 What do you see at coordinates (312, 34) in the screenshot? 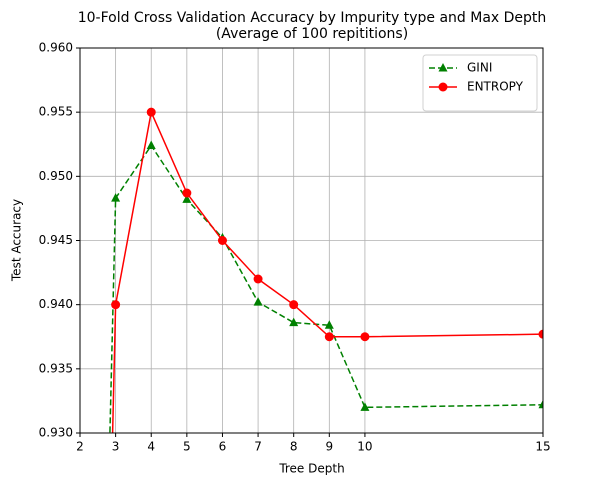
I see `chart-subtitle: (Average of 100 repititions)` at bounding box center [312, 34].